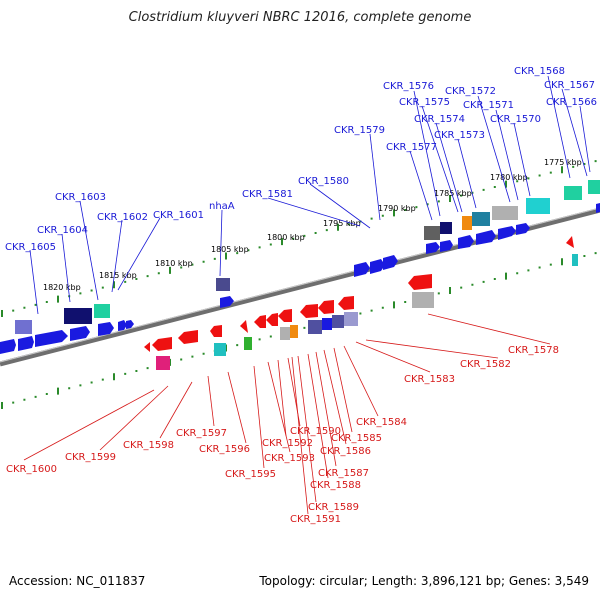 Image resolution: width=600 pixels, height=600 pixels. What do you see at coordinates (148, 445) in the screenshot?
I see `gene-label: CKR_1598` at bounding box center [148, 445].